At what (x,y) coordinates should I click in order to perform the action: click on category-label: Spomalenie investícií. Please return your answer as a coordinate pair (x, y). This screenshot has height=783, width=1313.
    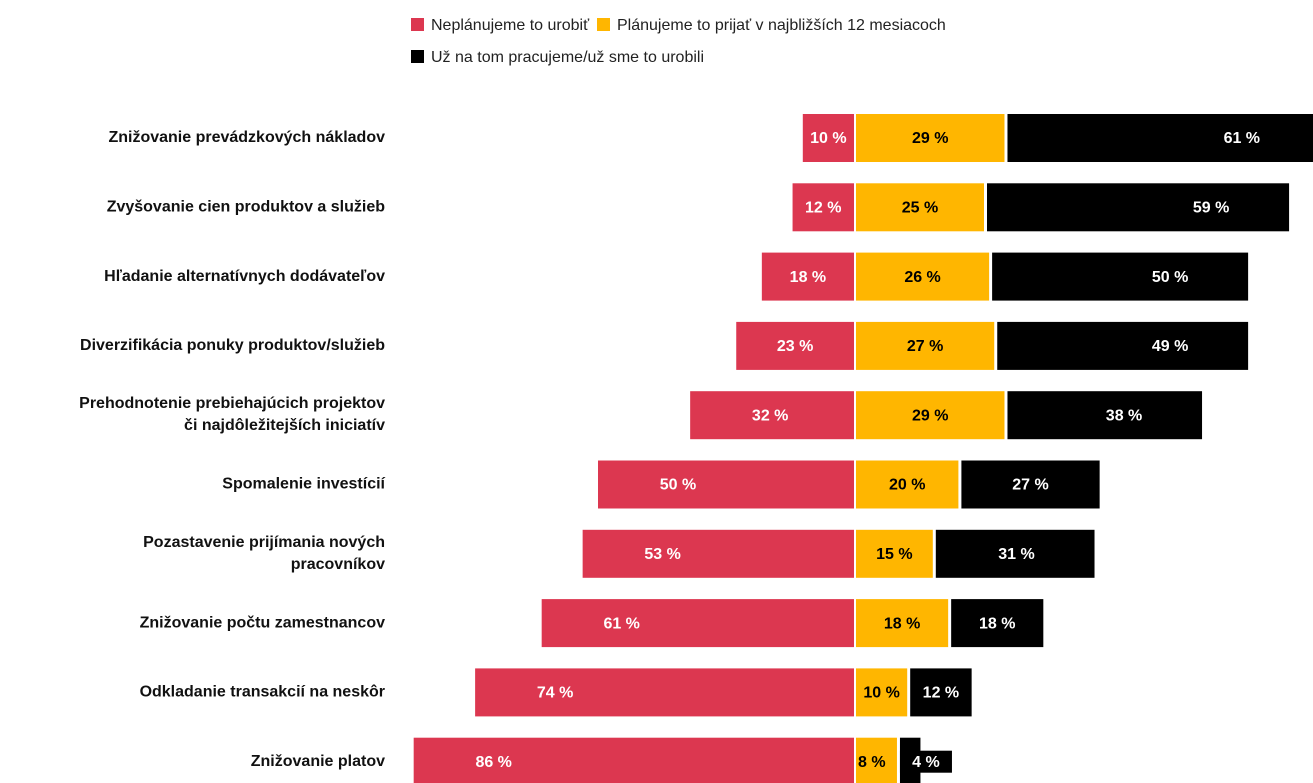
    Looking at the image, I should click on (303, 484).